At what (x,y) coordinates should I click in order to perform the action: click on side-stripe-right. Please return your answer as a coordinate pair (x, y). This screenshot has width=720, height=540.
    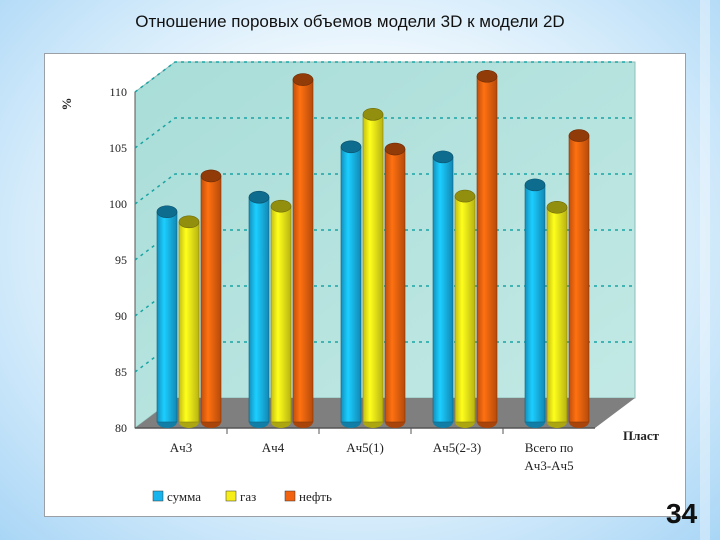
    Looking at the image, I should click on (705, 270).